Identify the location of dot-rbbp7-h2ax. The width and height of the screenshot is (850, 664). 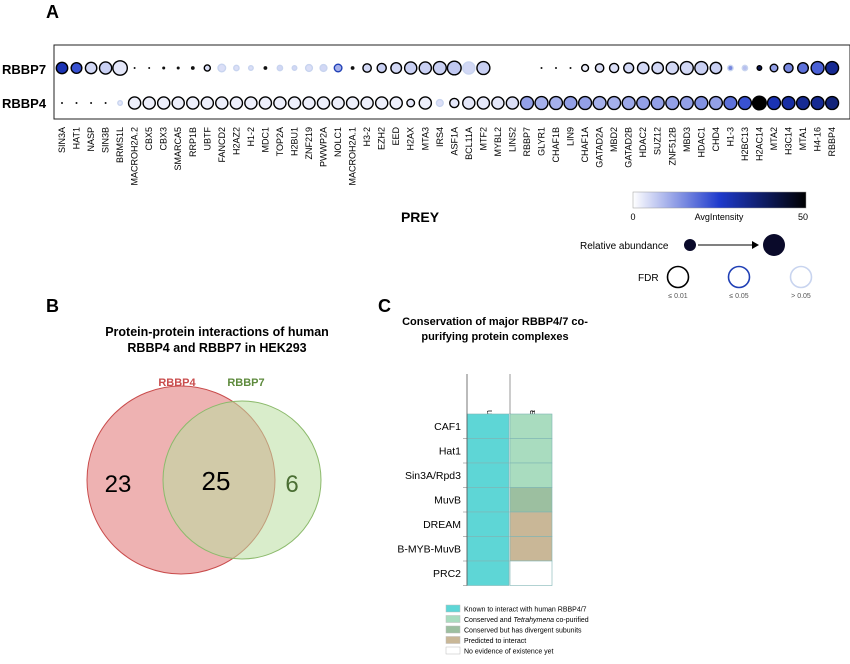
(410, 68).